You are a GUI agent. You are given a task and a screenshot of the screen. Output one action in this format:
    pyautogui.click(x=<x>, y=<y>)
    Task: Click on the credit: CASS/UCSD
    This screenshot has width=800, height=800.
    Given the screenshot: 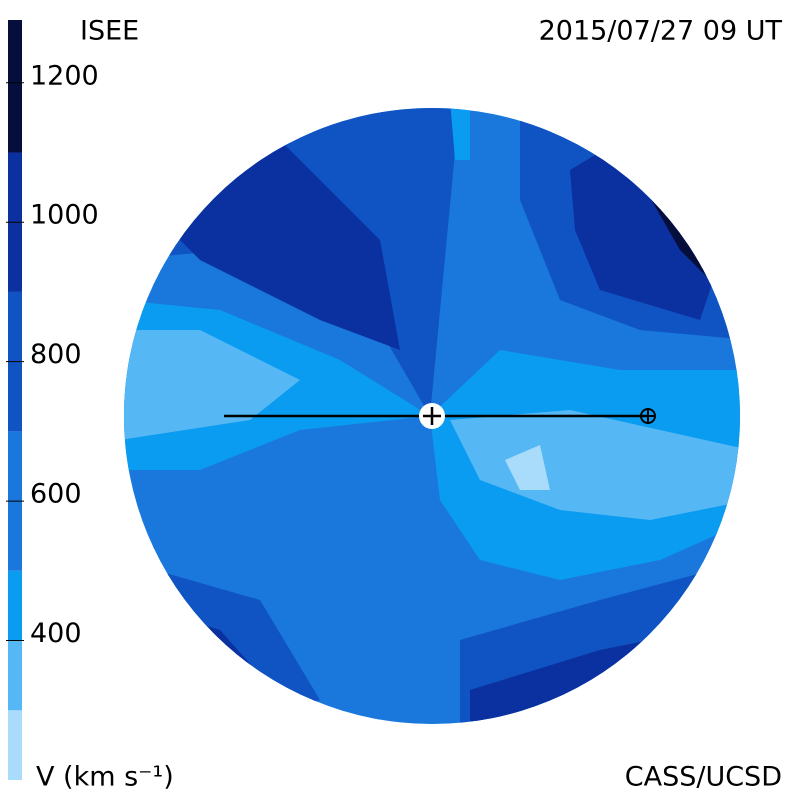 What is the action you would take?
    pyautogui.click(x=703, y=777)
    